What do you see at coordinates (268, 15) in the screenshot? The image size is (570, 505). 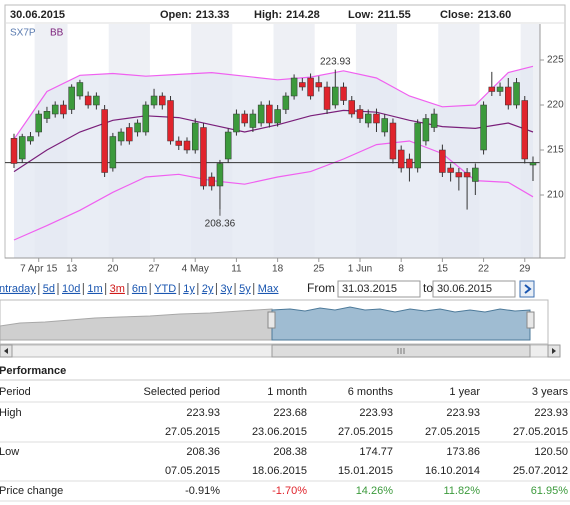 I see `quote-label: High:` at bounding box center [268, 15].